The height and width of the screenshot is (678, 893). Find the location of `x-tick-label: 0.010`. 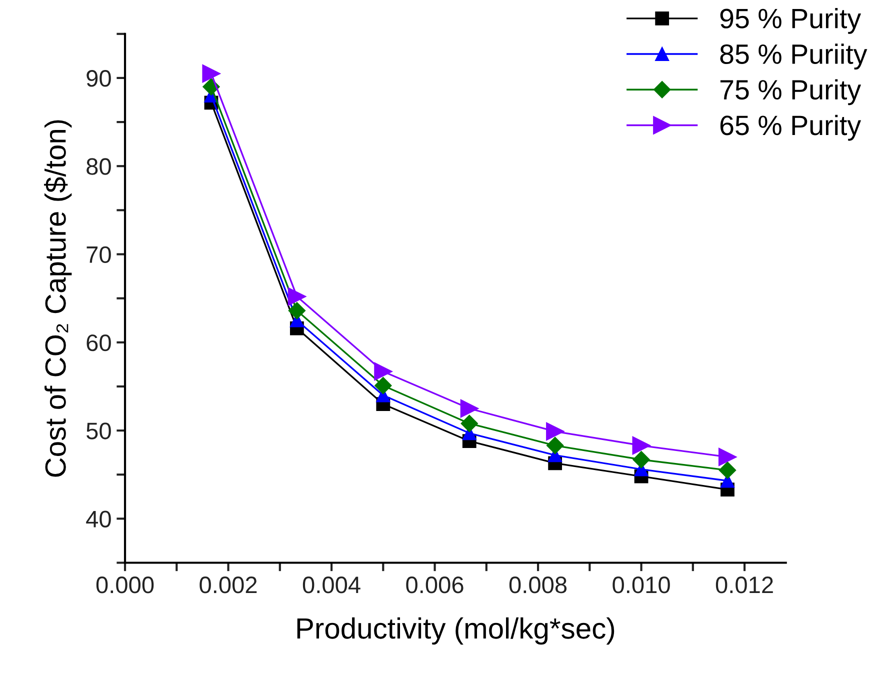

x-tick-label: 0.010 is located at coordinates (641, 585).